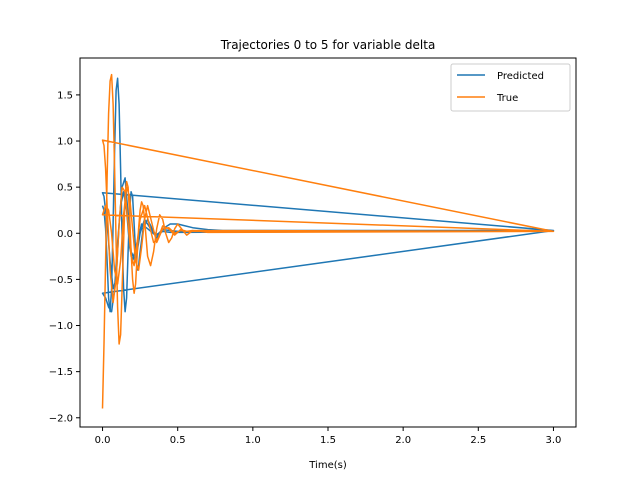 This screenshot has height=480, width=640. What do you see at coordinates (103, 440) in the screenshot?
I see `x-tick-label: 0.0` at bounding box center [103, 440].